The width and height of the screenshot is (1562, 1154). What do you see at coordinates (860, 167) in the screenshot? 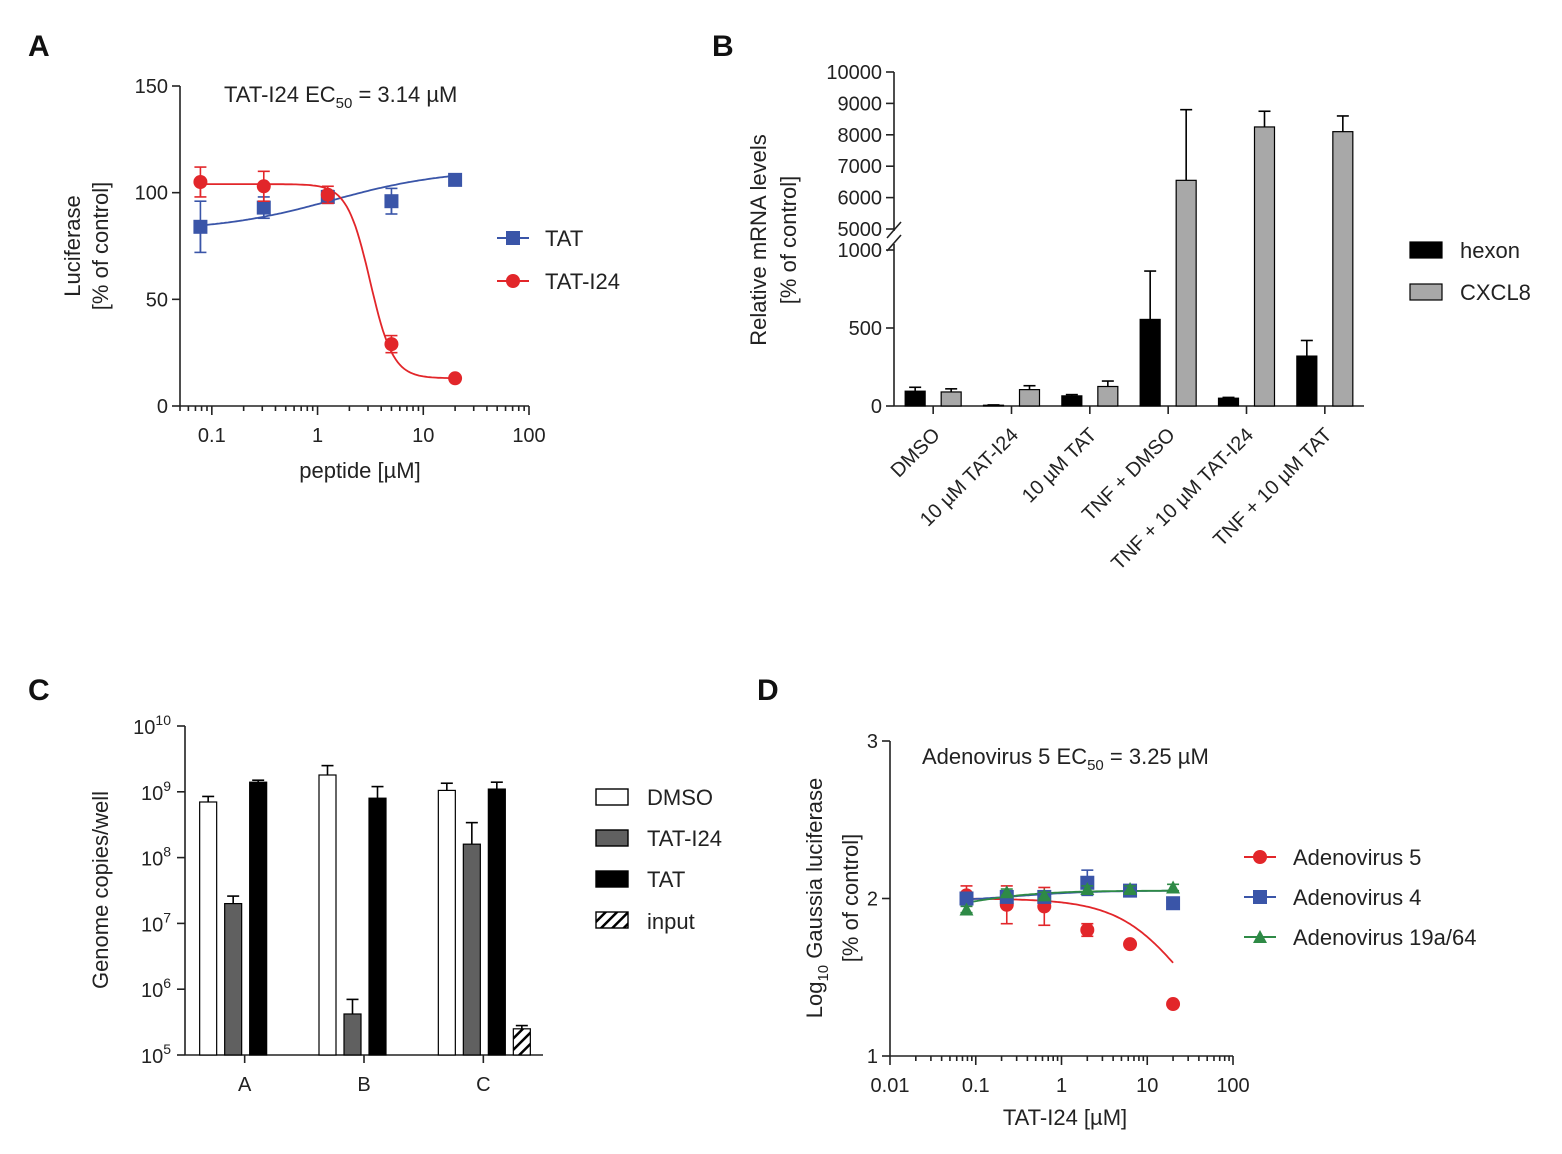
I see `y-tick-label: 7000` at bounding box center [860, 167].